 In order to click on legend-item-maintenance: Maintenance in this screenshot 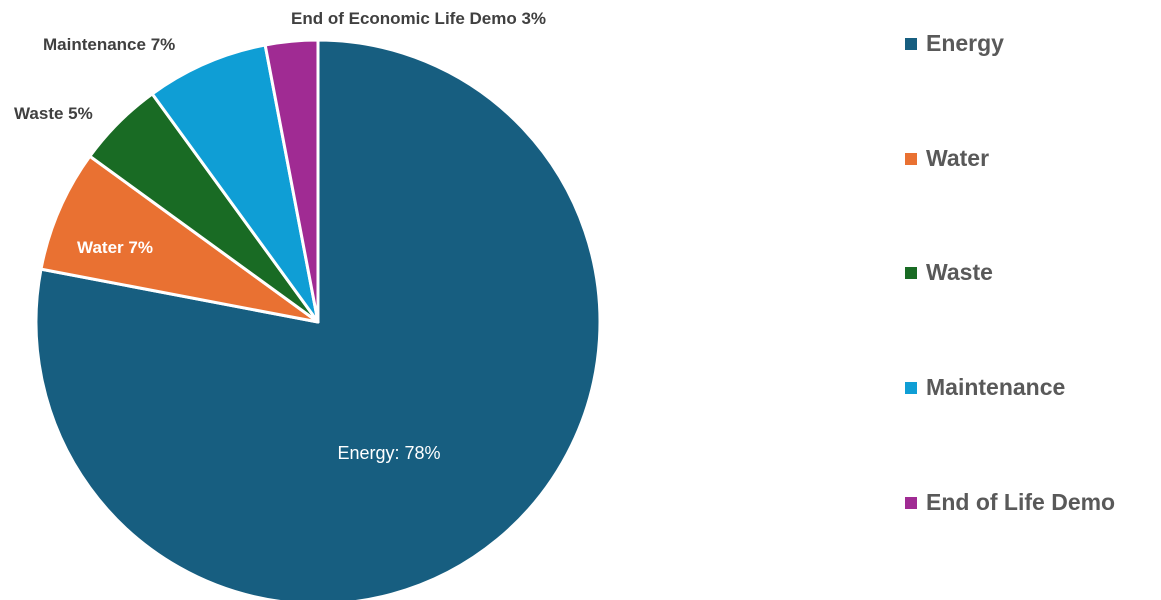, I will do `click(985, 387)`.